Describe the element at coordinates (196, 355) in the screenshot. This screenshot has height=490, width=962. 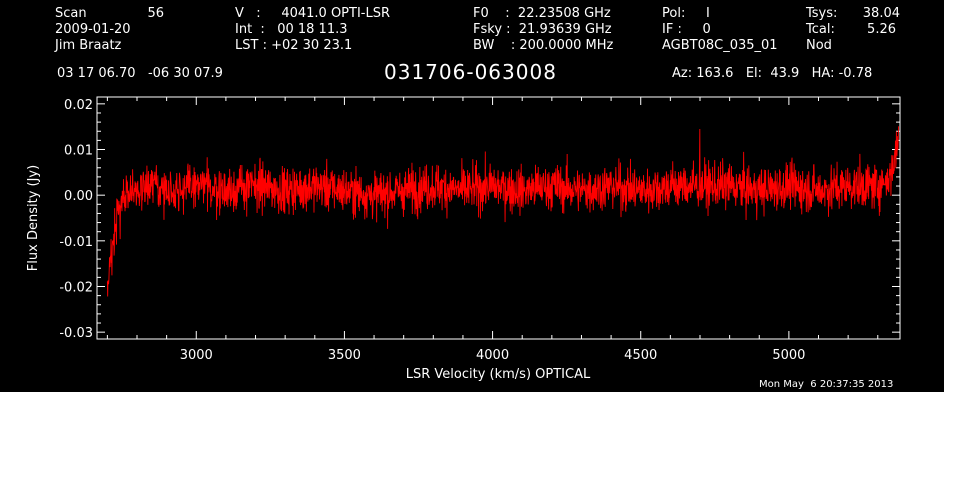
I see `x-tick-label: 3000` at that location.